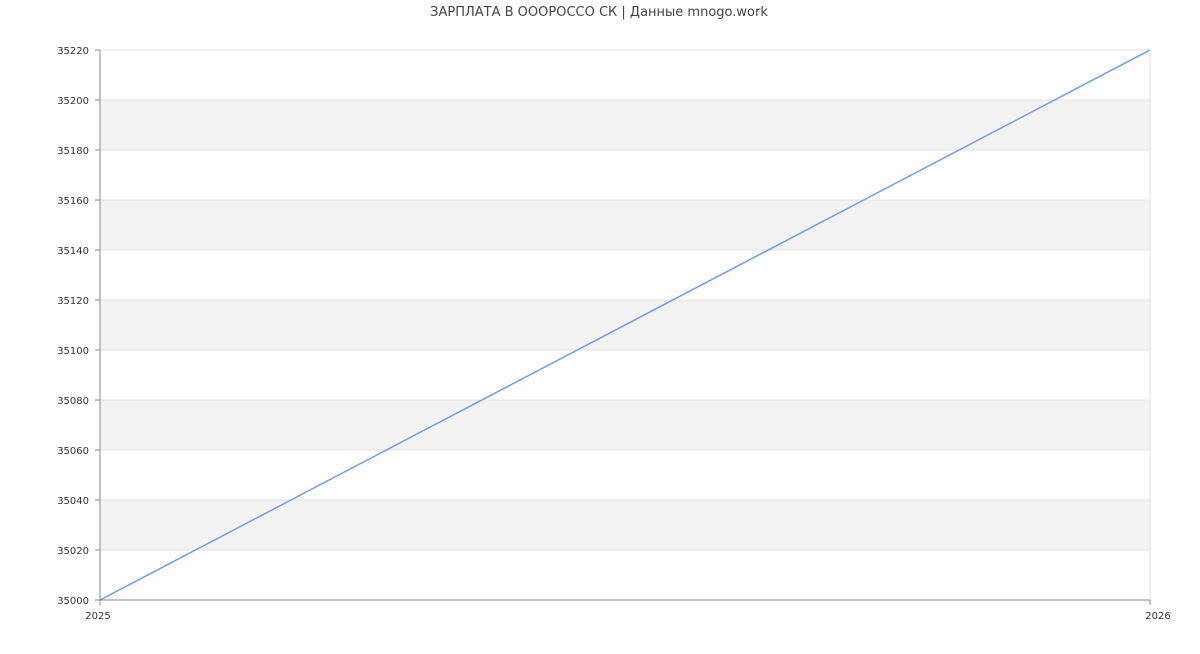 The image size is (1200, 654). I want to click on y-tick-label: 35120, so click(73, 301).